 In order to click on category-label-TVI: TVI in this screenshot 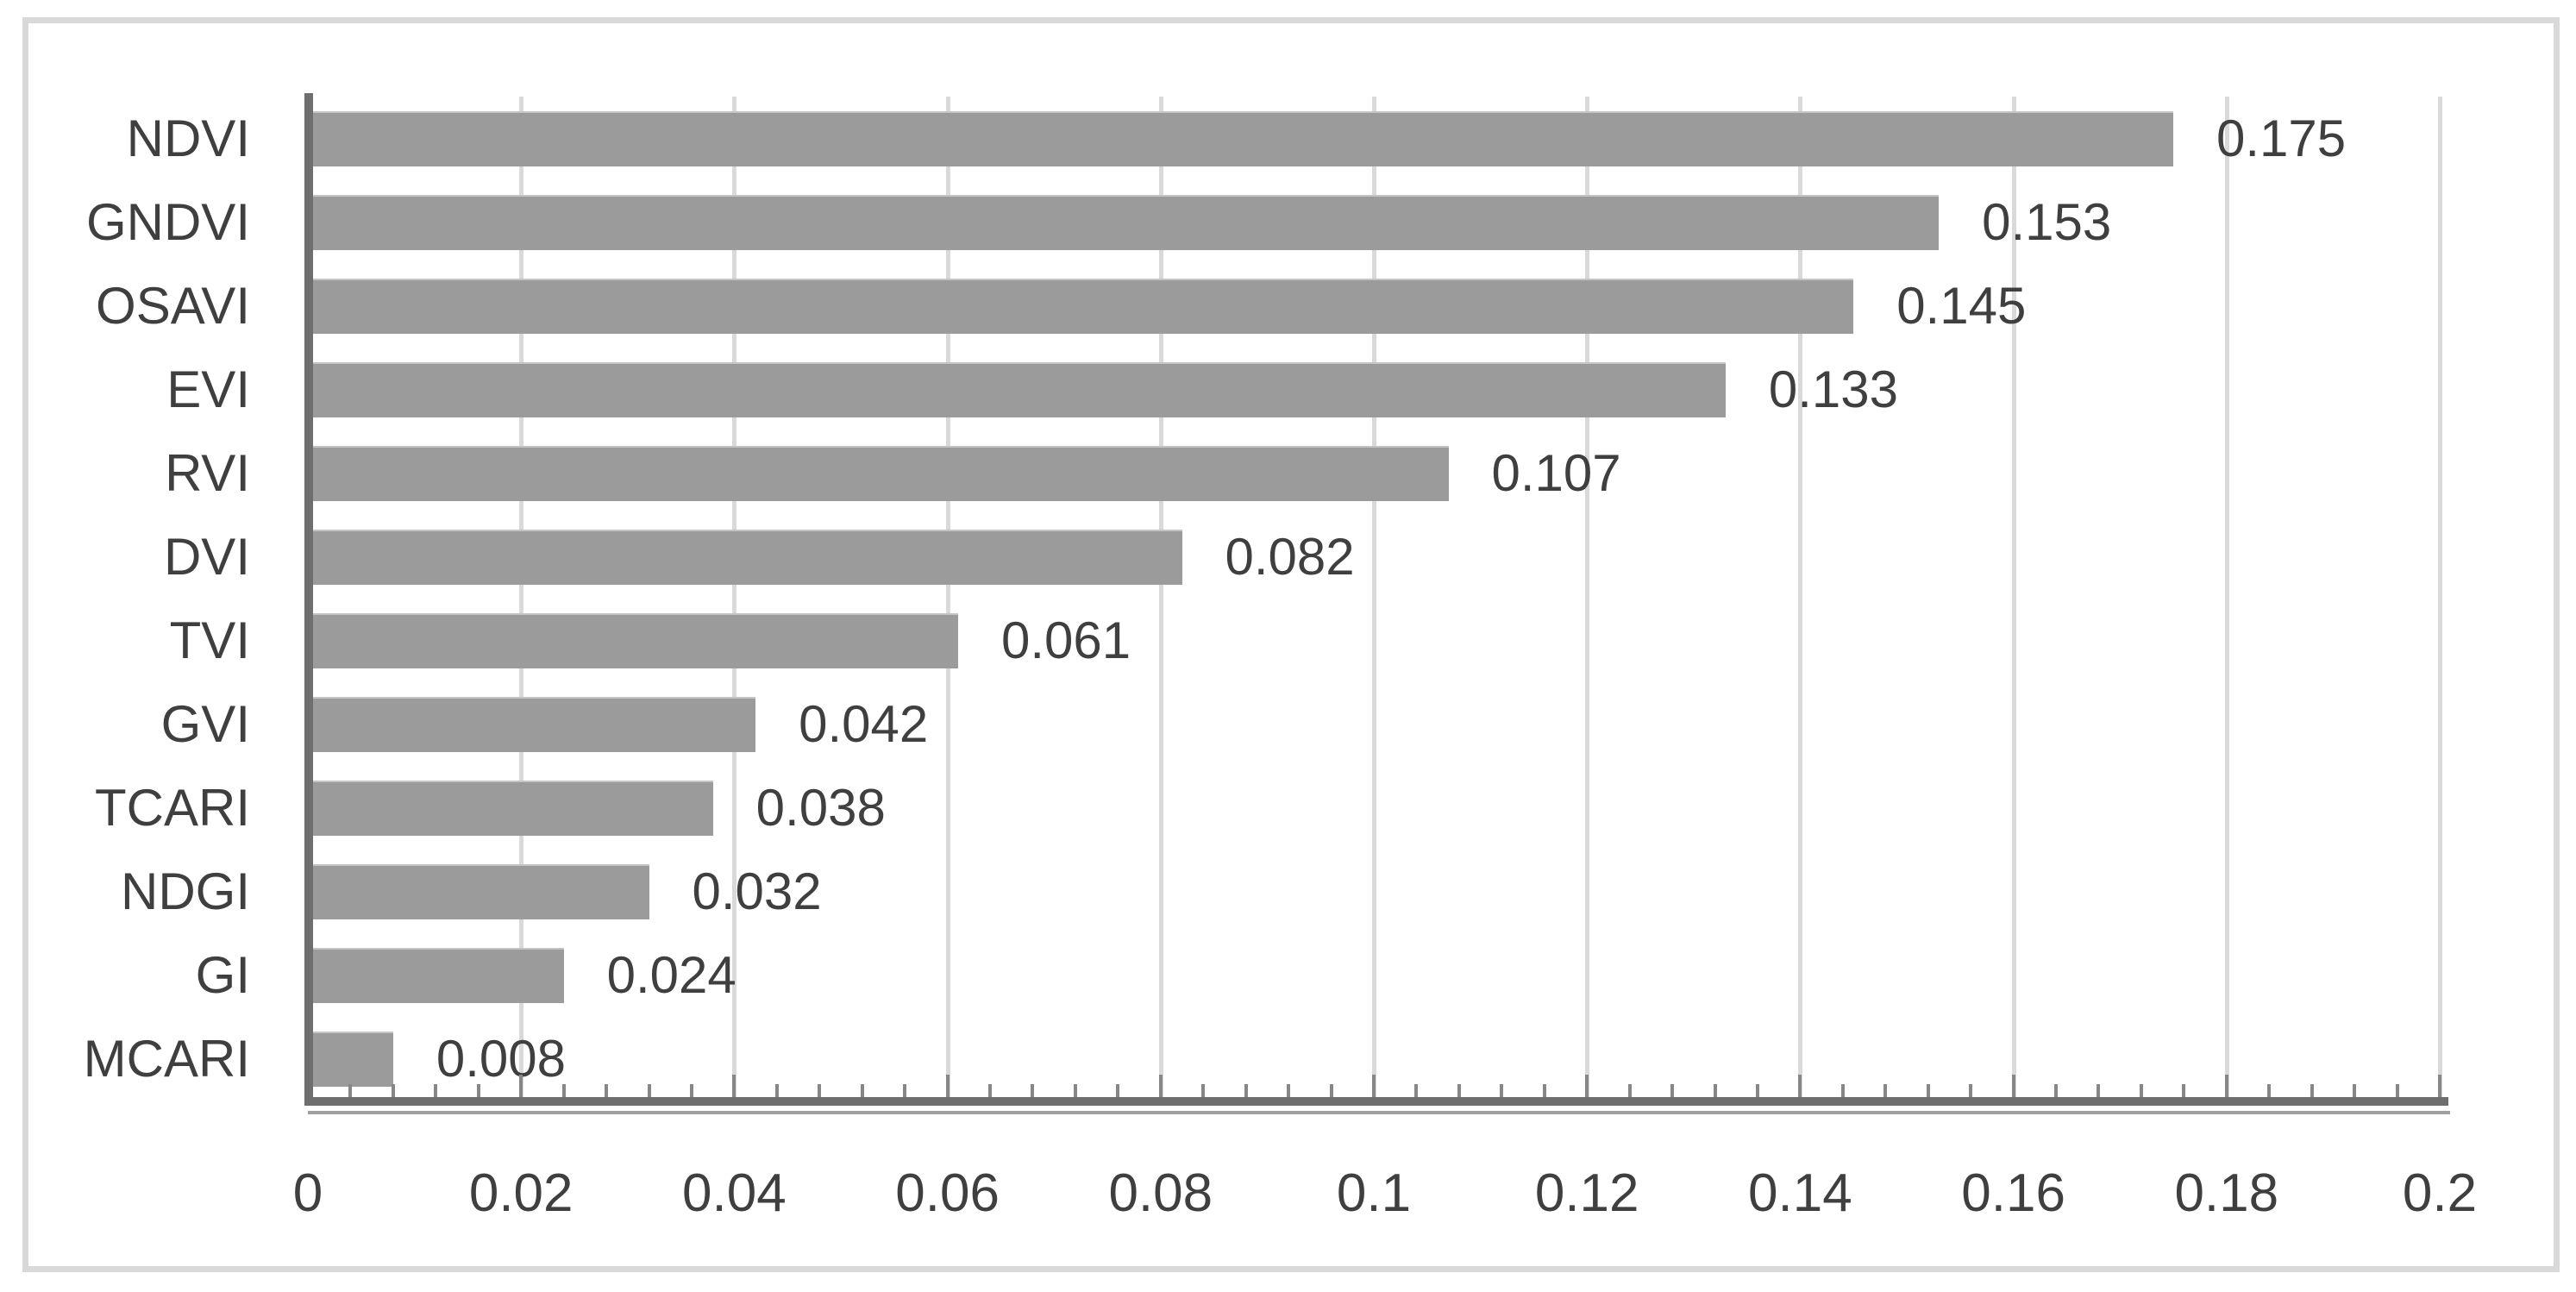, I will do `click(209, 641)`.